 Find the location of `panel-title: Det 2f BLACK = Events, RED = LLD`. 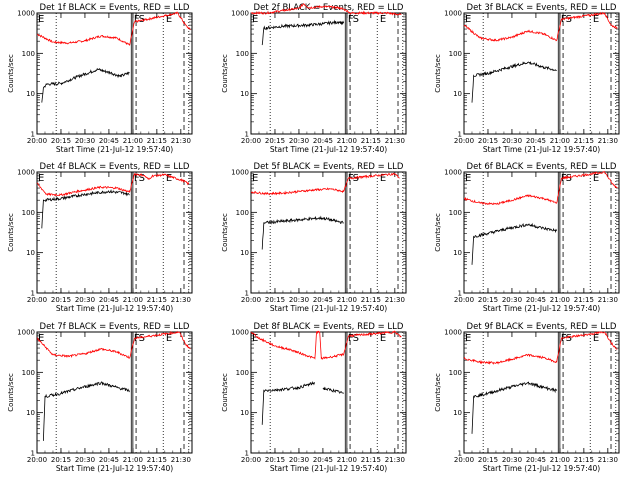

panel-title: Det 2f BLACK = Events, RED = LLD is located at coordinates (329, 8).